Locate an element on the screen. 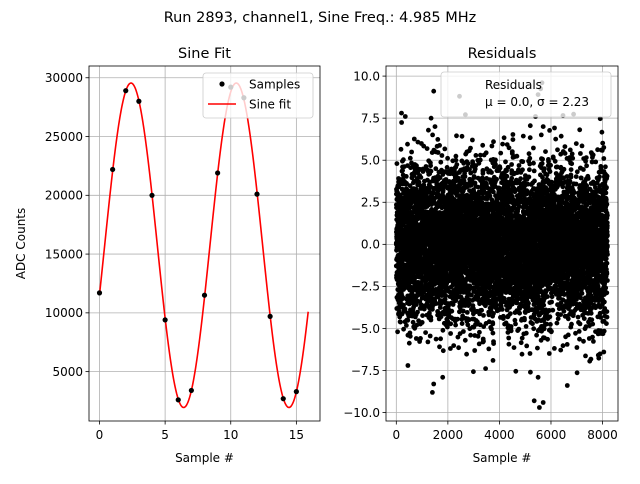 The width and height of the screenshot is (640, 484). legend-samples-marker is located at coordinates (221, 83).